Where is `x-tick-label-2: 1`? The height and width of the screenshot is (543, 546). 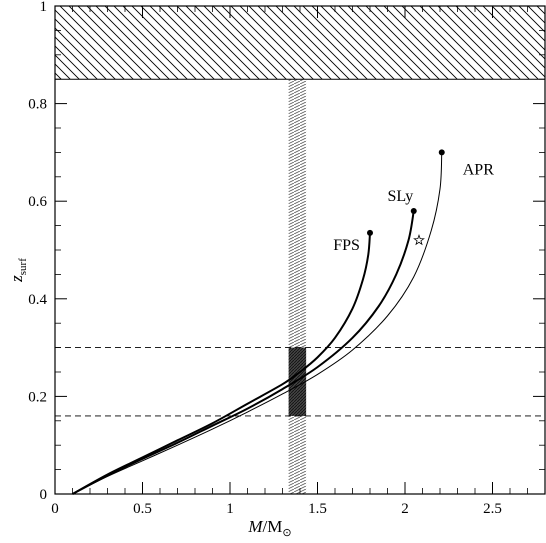
x-tick-label-2: 1 is located at coordinates (230, 509).